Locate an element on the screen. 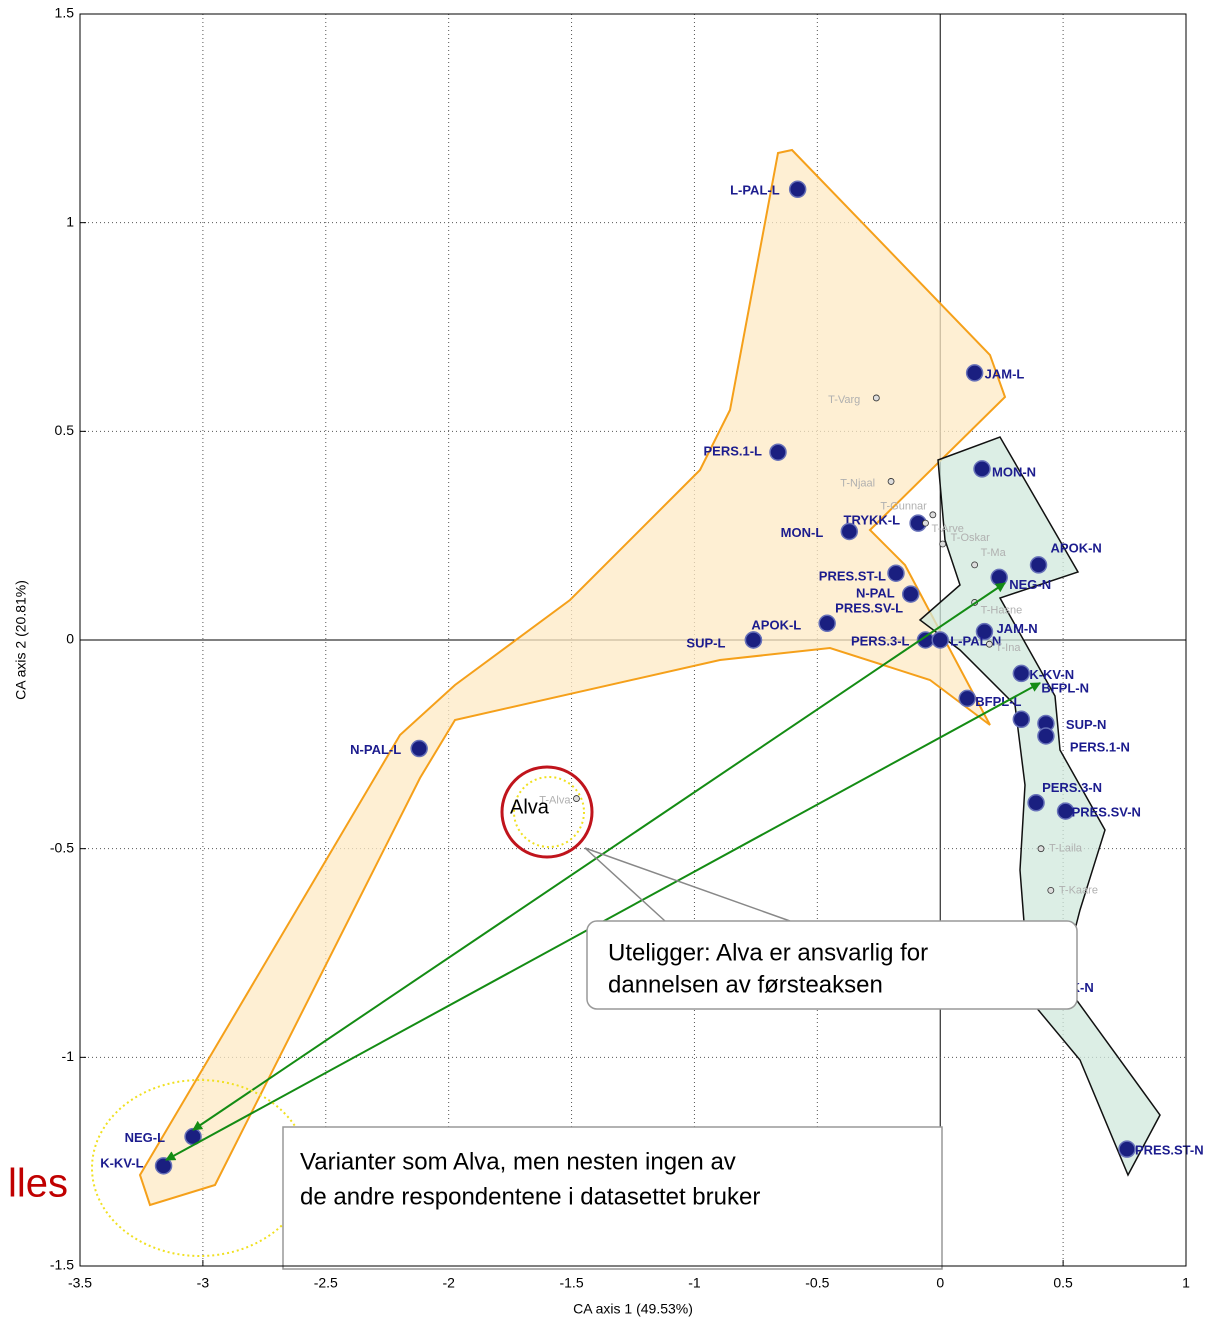 The width and height of the screenshot is (1216, 1323). x-axis-label: CA axis 1 (49.53%) is located at coordinates (633, 1309).